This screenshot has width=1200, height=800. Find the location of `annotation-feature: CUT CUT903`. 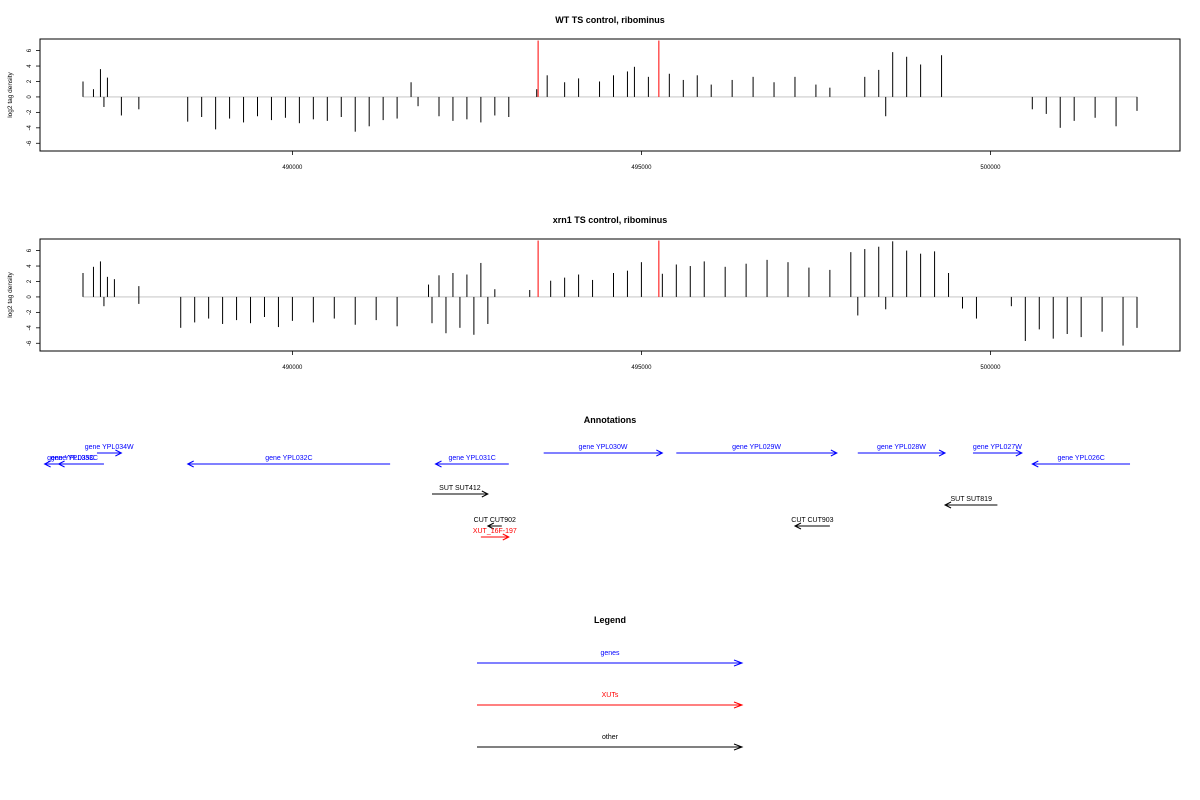

annotation-feature: CUT CUT903 is located at coordinates (812, 523).